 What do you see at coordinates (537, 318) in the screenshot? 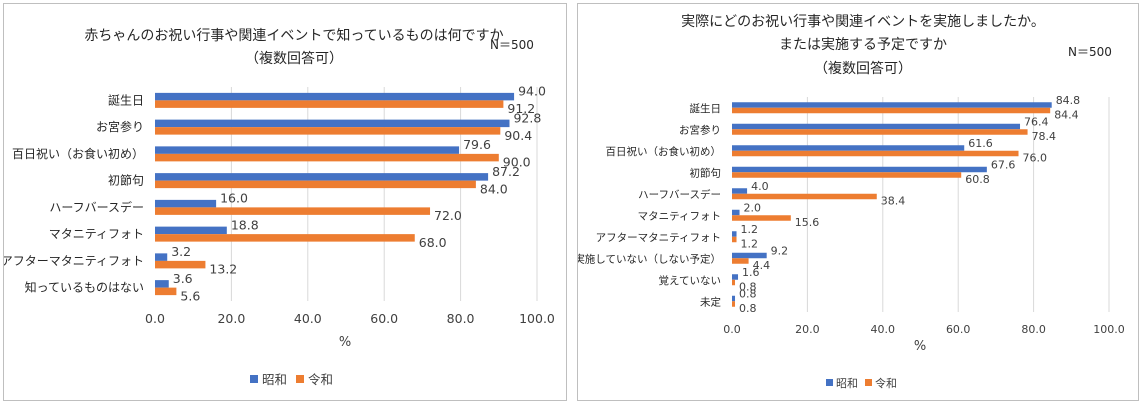
I see `c0-x-tick-5: 100.0` at bounding box center [537, 318].